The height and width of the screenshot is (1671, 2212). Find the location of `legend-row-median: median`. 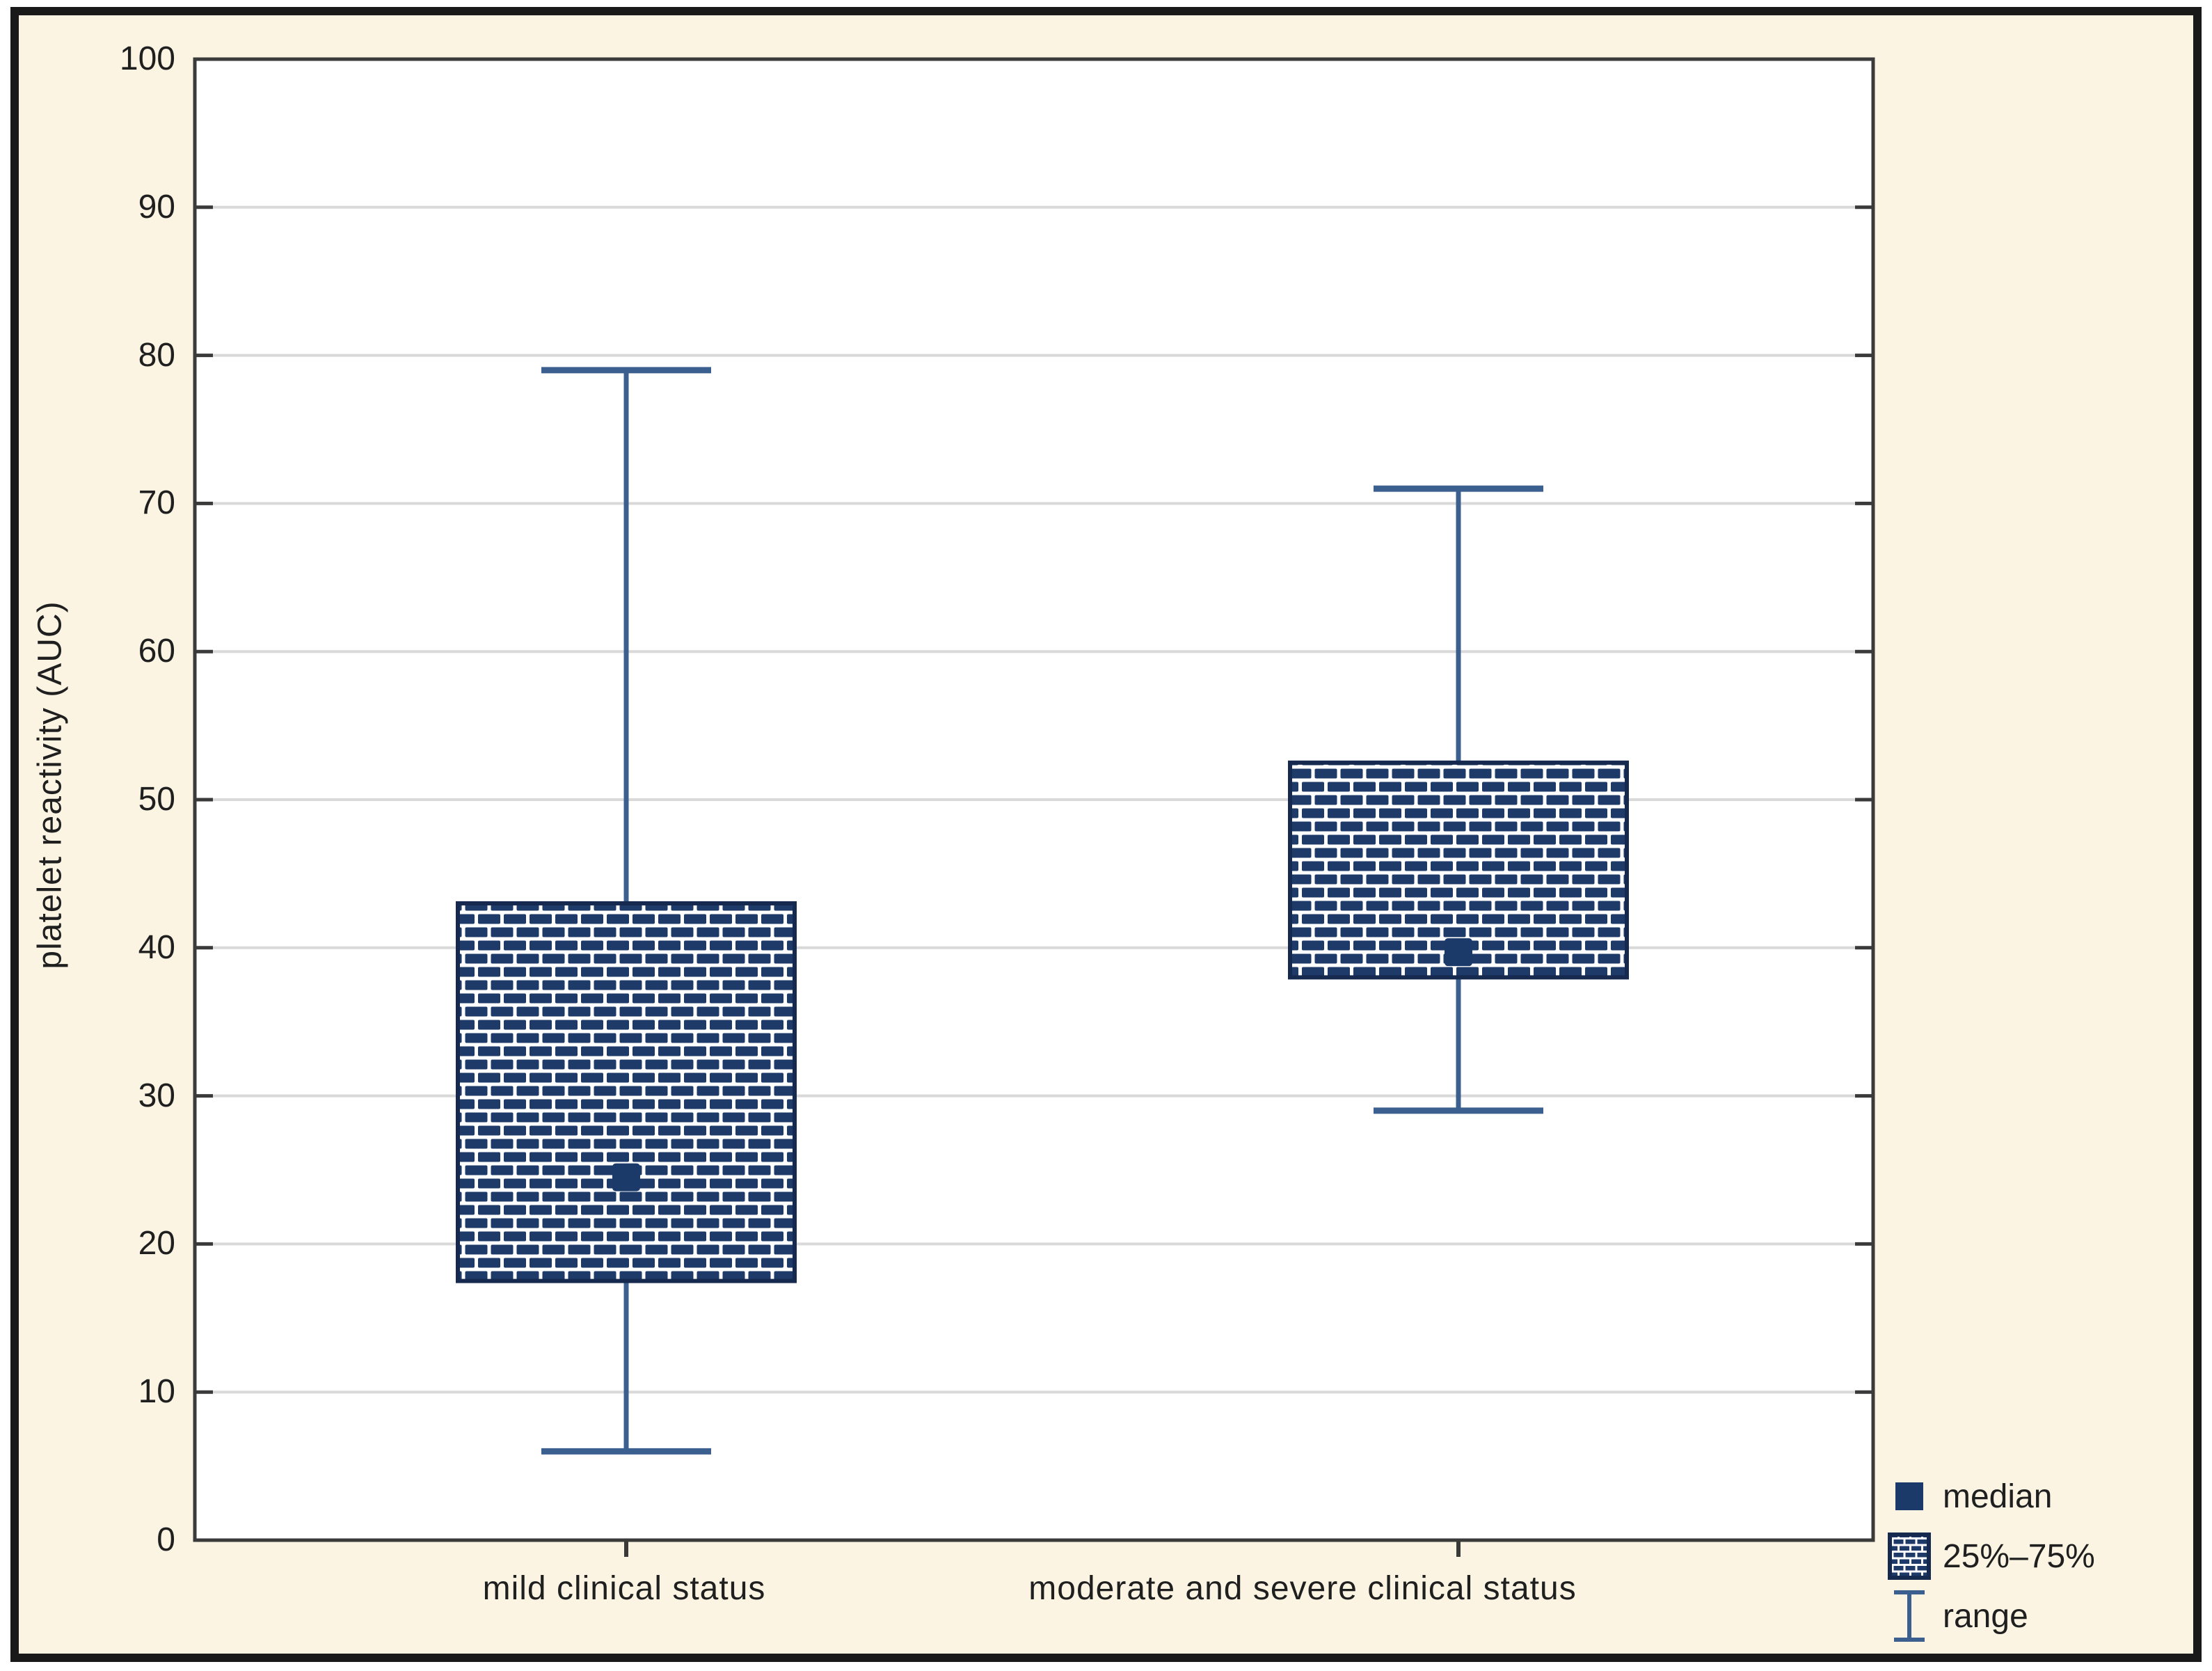

legend-row-median: median is located at coordinates (1987, 1496).